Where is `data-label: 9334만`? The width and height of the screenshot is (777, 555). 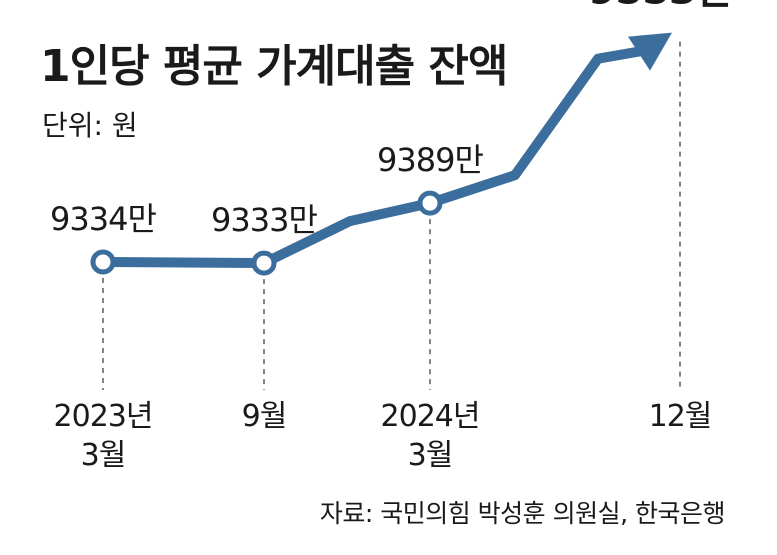 data-label: 9334만 is located at coordinates (103, 219).